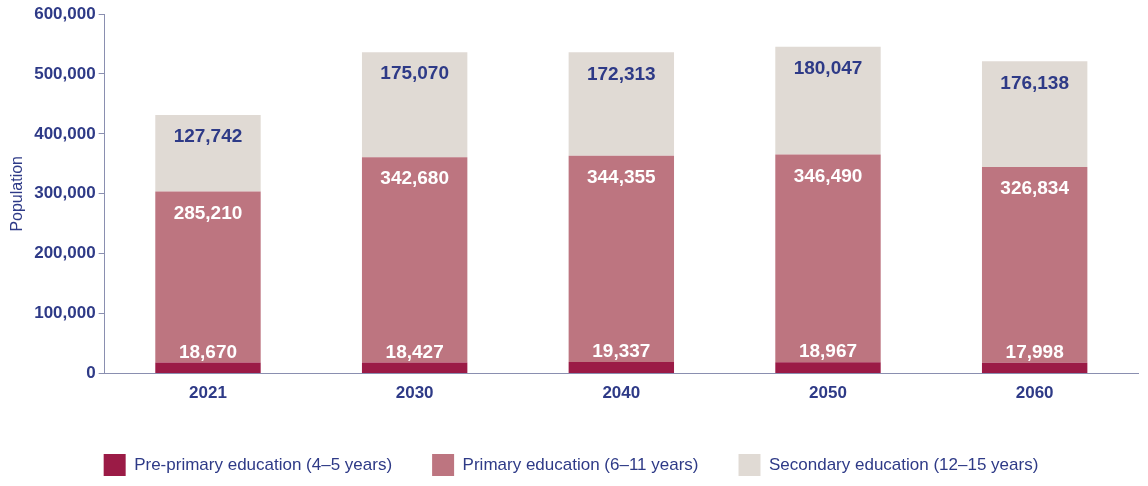 This screenshot has height=486, width=1148. What do you see at coordinates (208, 136) in the screenshot?
I see `data-label: 127,742` at bounding box center [208, 136].